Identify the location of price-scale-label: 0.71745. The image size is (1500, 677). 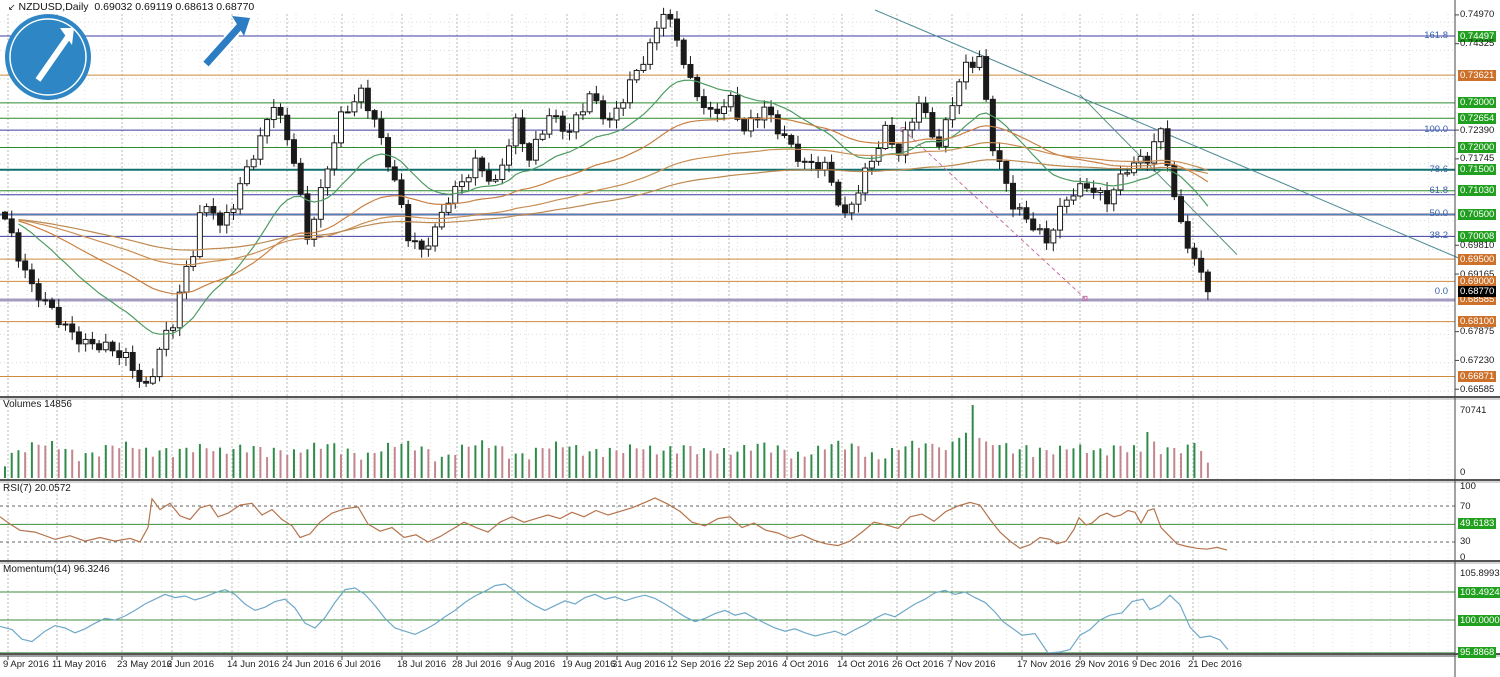
(1477, 158).